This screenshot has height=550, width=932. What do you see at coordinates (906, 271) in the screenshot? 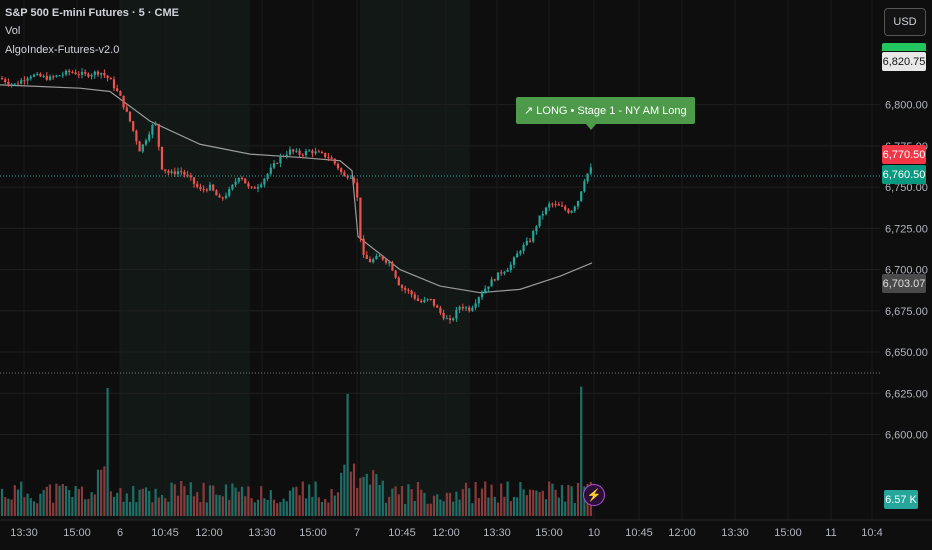
I see `price-tick-label: 6,700.00` at bounding box center [906, 271].